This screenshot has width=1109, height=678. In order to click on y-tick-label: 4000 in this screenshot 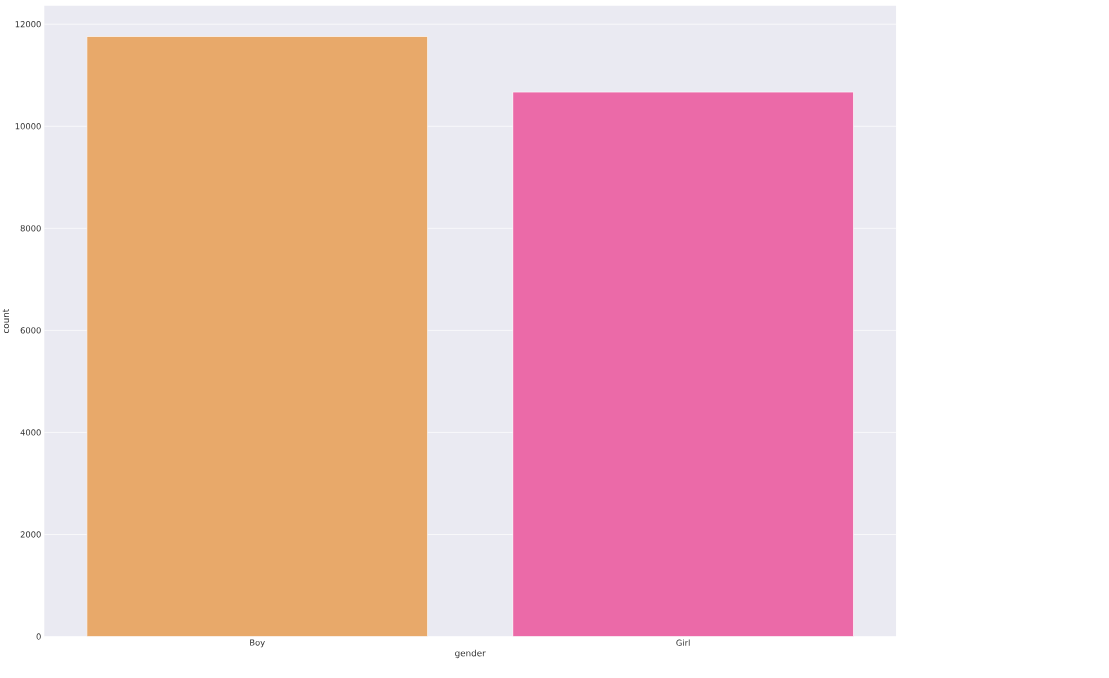, I will do `click(30, 432)`.